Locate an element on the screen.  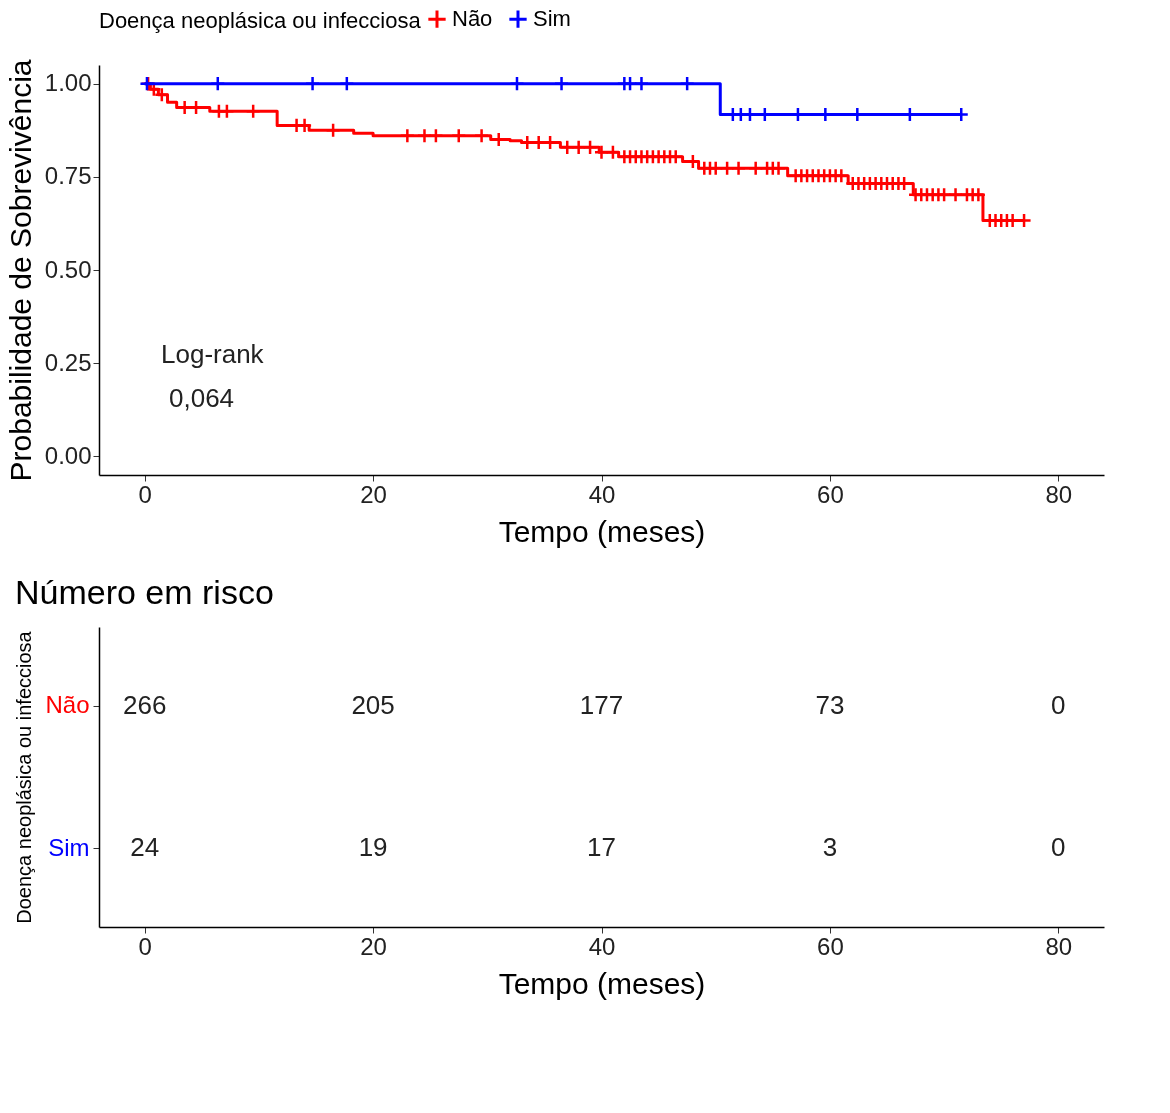
y-axis-title: Probabilidade de Sobrevivência is located at coordinates (20, 270).